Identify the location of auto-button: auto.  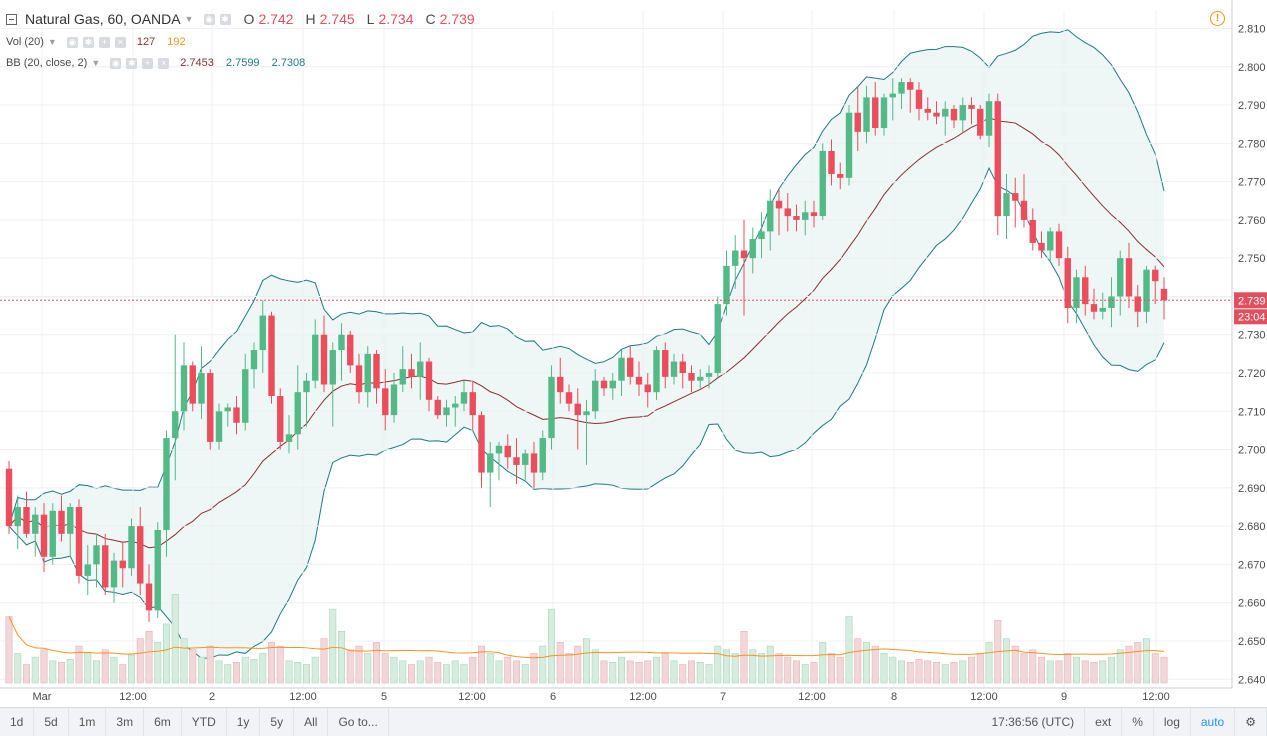
(1213, 722).